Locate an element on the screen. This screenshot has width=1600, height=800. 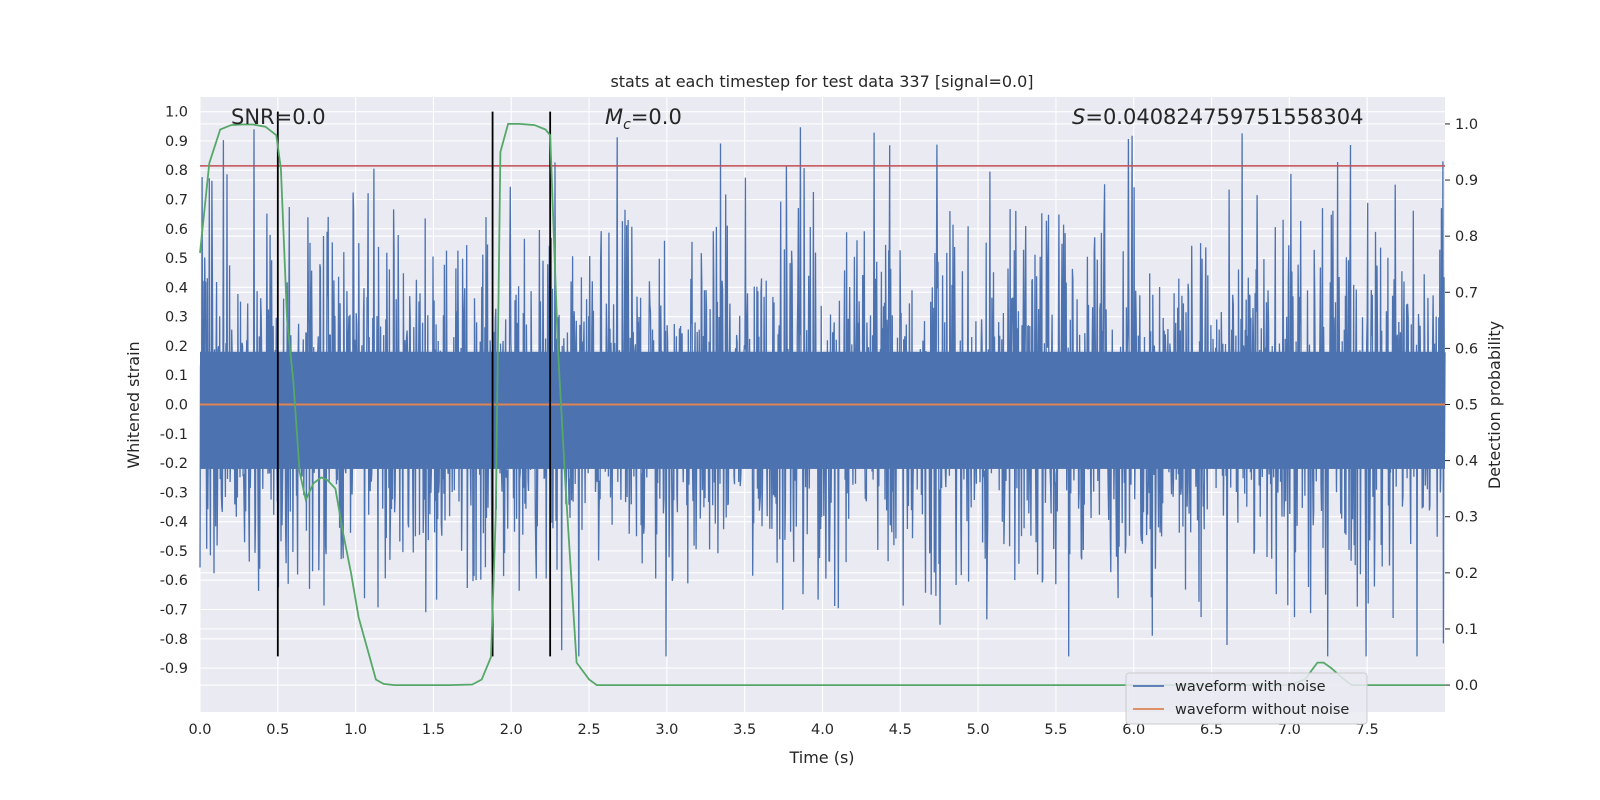
y-axis-label-right: Detection probability is located at coordinates (1494, 405).